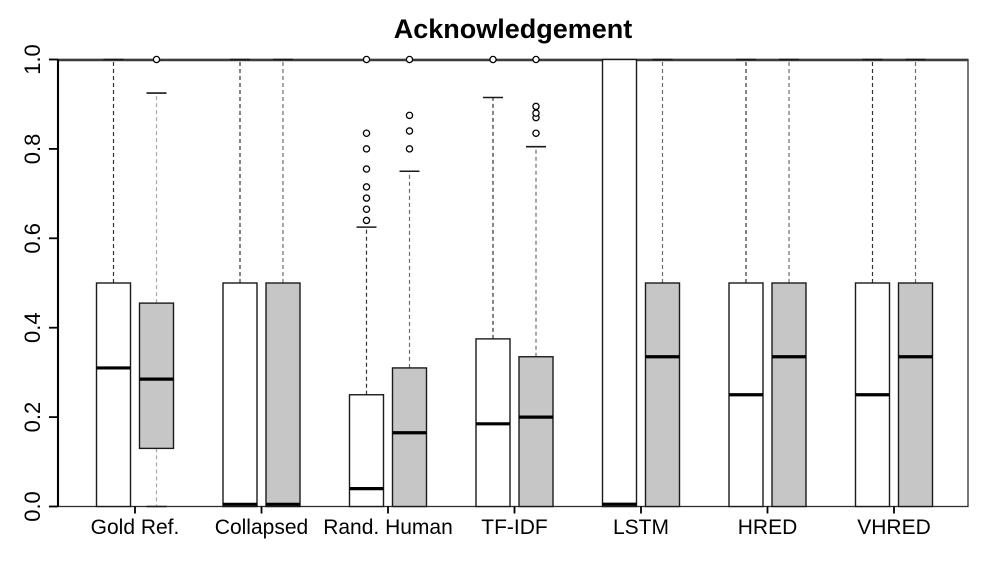 The image size is (1000, 580). I want to click on y-axis: 0.0 0.2 0.4 0.6 0.8 1.0, so click(39, 283).